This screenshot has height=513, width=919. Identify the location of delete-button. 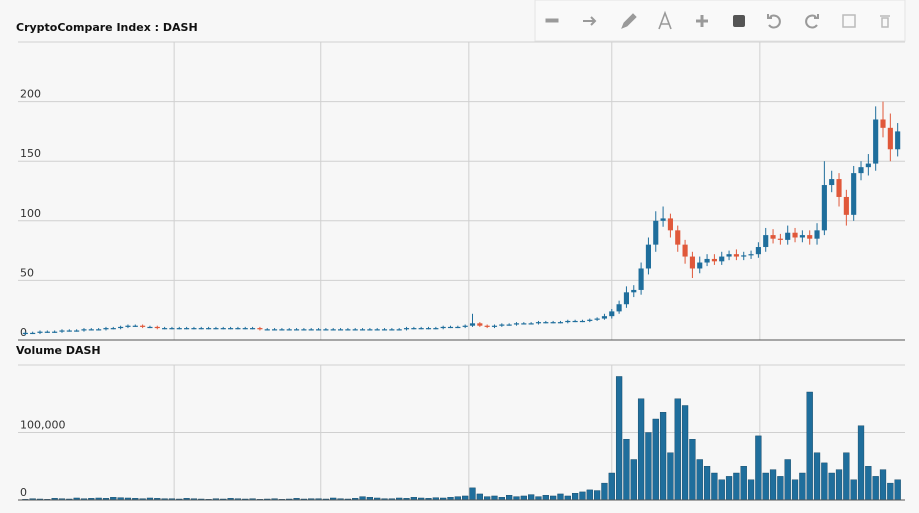
(885, 21).